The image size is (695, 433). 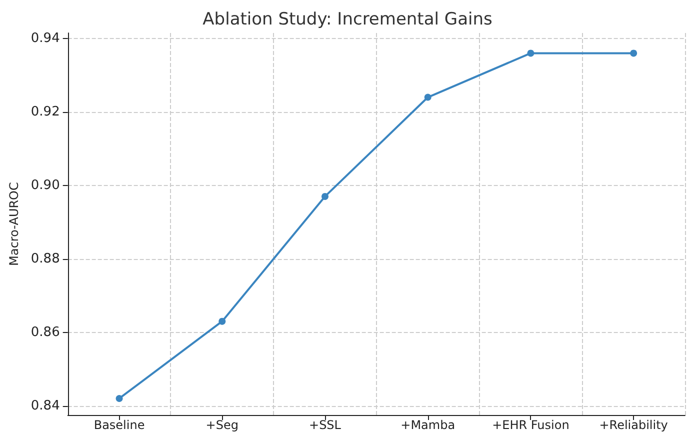 What do you see at coordinates (119, 425) in the screenshot?
I see `x-tick-label: Baseline` at bounding box center [119, 425].